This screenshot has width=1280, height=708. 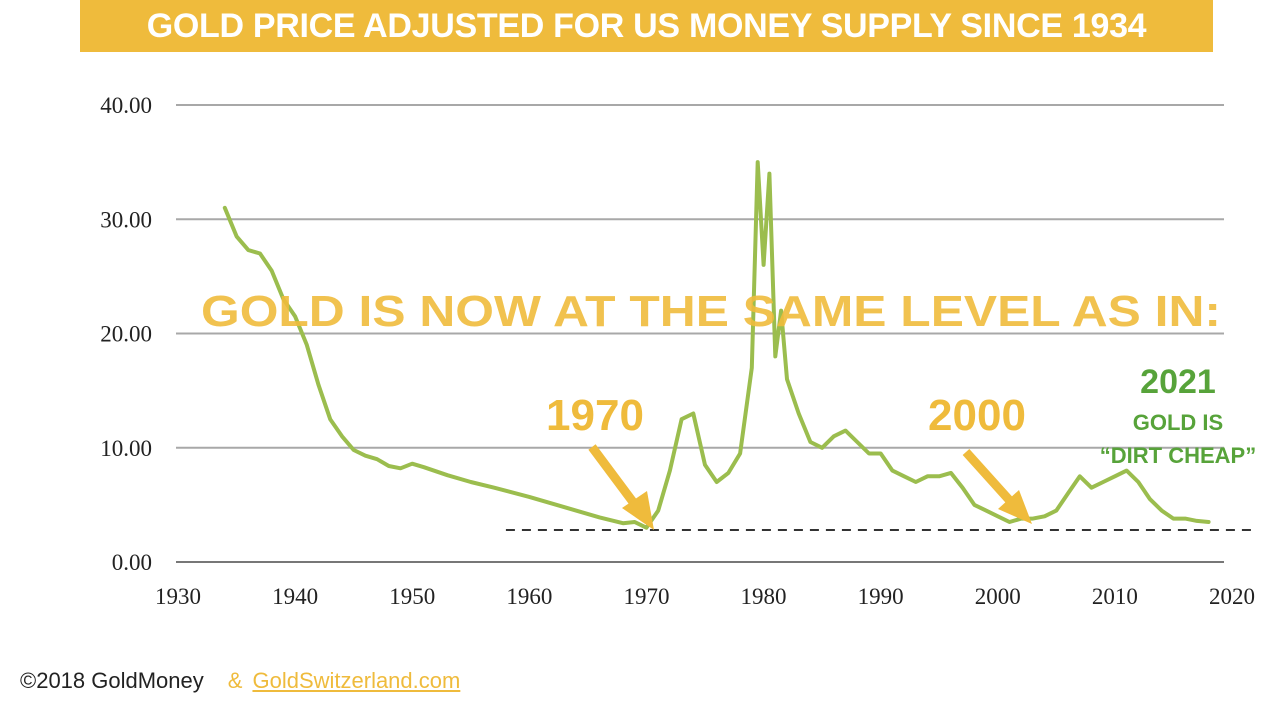 What do you see at coordinates (529, 596) in the screenshot?
I see `x-tick-label: 1960` at bounding box center [529, 596].